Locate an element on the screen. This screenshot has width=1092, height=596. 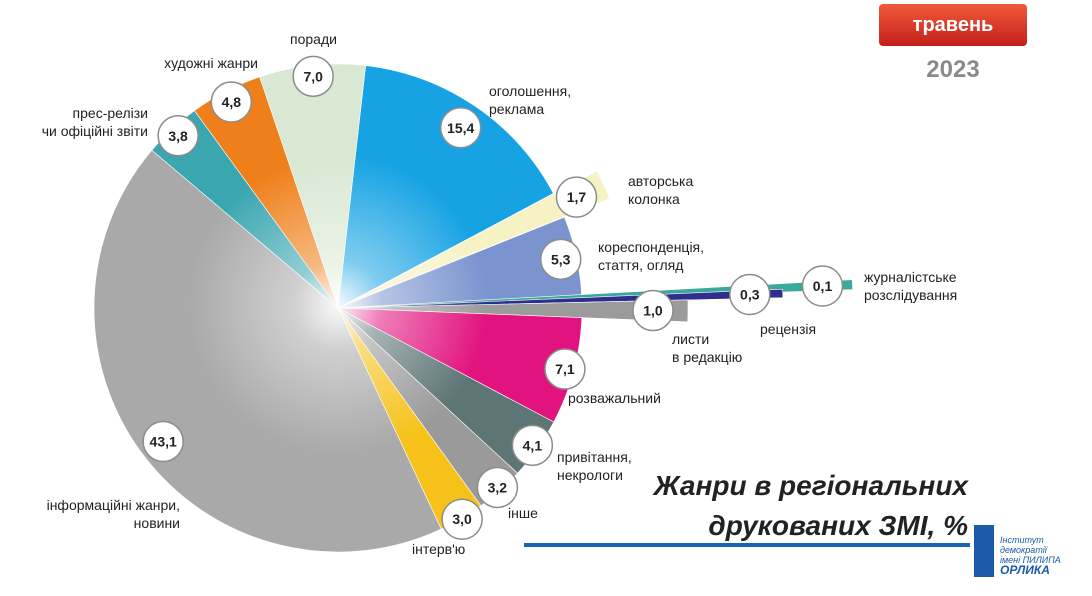
value-bubble: 7,0 is located at coordinates (313, 76).